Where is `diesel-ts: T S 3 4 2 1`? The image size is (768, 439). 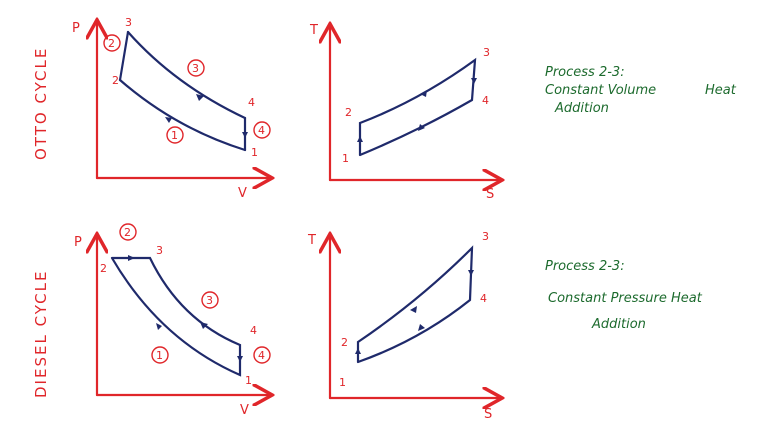 diesel-ts: T S 3 4 2 1 is located at coordinates (403, 326).